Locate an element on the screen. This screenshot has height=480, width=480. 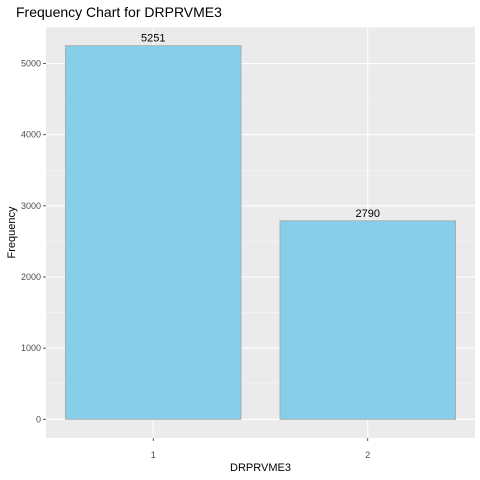
chart-title: Frequency Chart for DRPRVME3 is located at coordinates (119, 12).